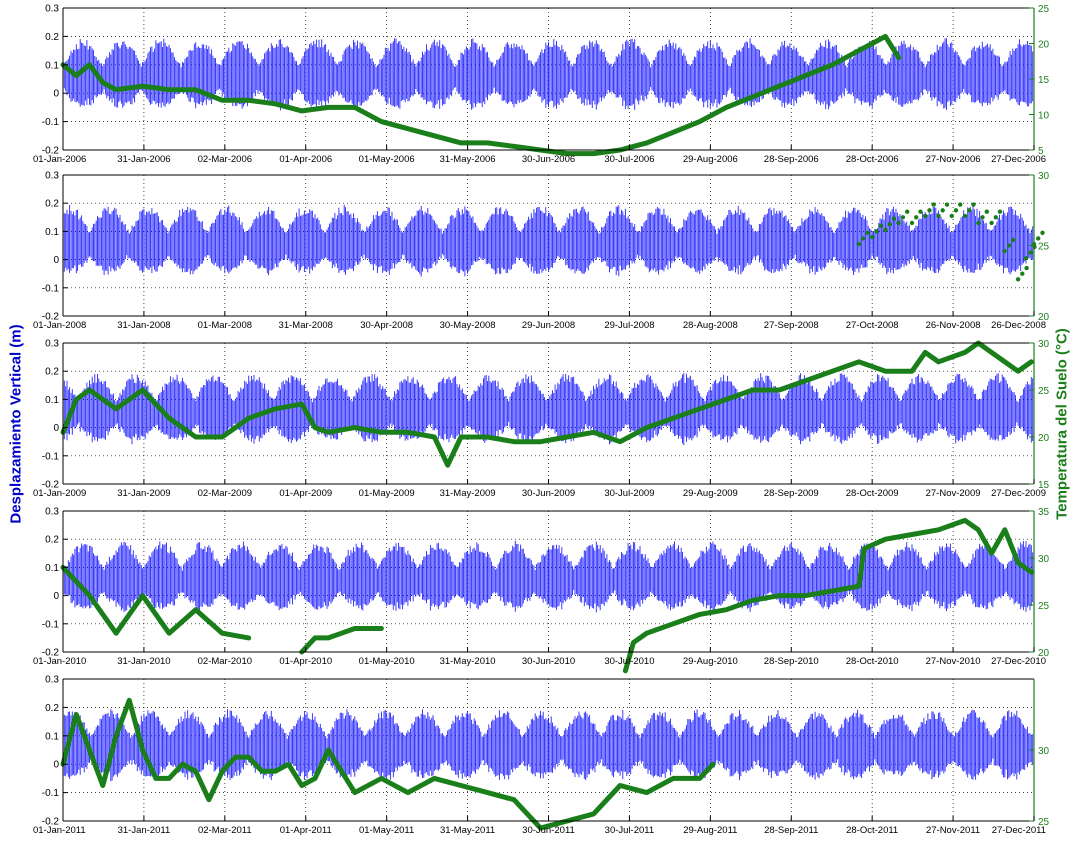 The image size is (1072, 854). What do you see at coordinates (872, 493) in the screenshot?
I see `tick-label-bottom: 28-Oct-2009` at bounding box center [872, 493].